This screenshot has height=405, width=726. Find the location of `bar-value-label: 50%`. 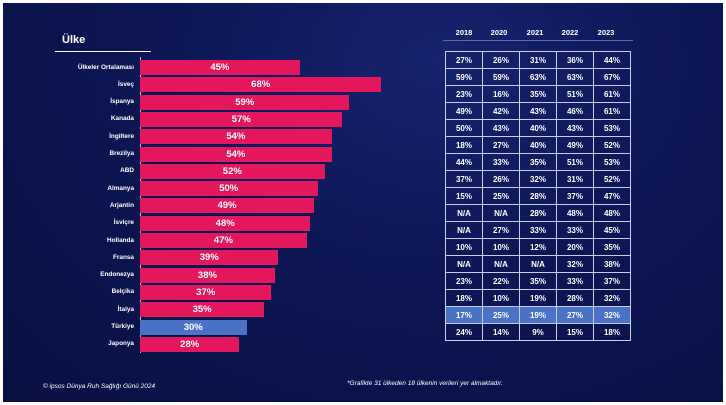

bar-value-label: 50% is located at coordinates (229, 189).